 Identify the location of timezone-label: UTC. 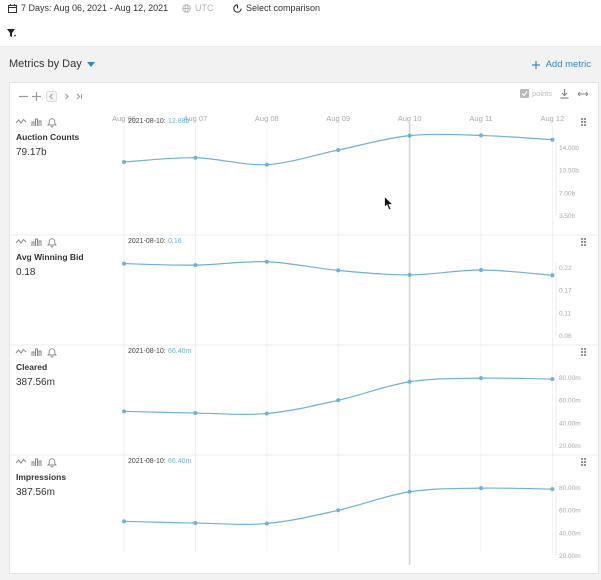
(204, 8).